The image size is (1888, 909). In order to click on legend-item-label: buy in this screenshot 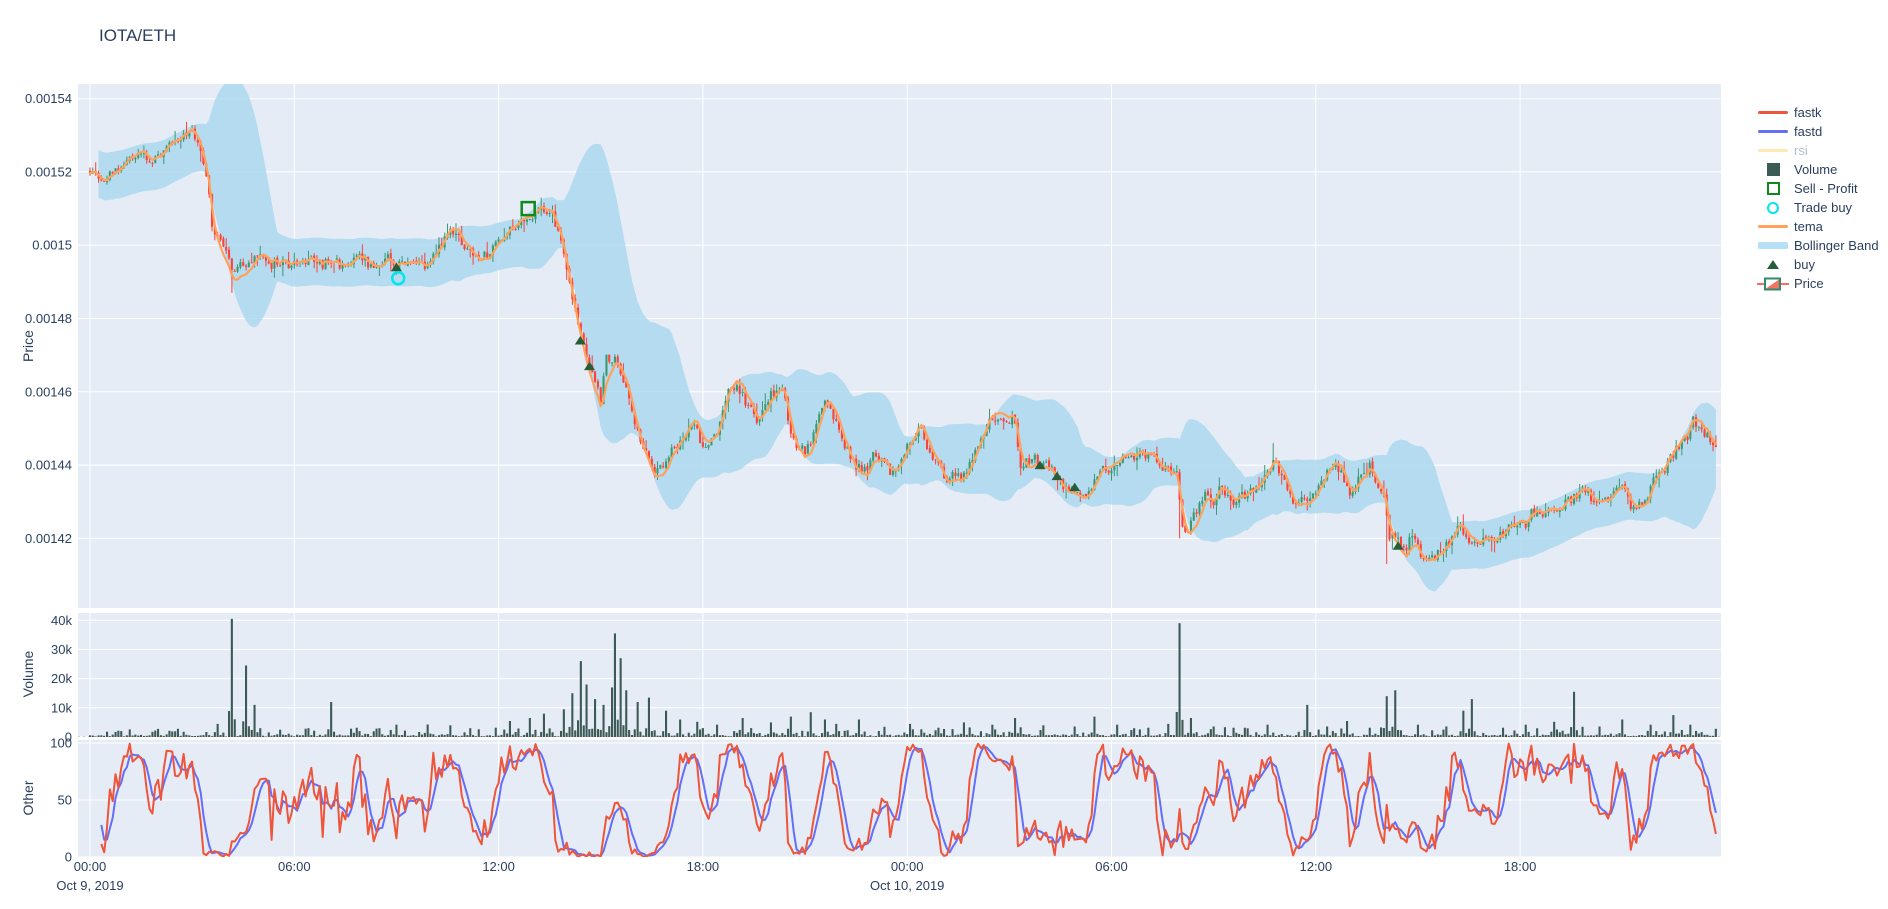, I will do `click(1804, 264)`.